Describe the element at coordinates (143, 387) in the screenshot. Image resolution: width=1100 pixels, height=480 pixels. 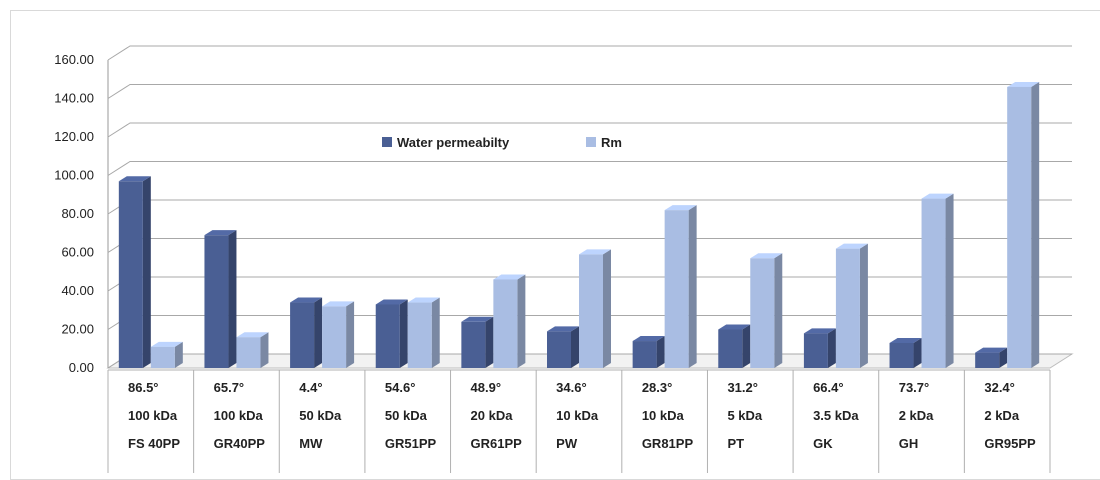
I see `x-tick-label: 86.5°` at that location.